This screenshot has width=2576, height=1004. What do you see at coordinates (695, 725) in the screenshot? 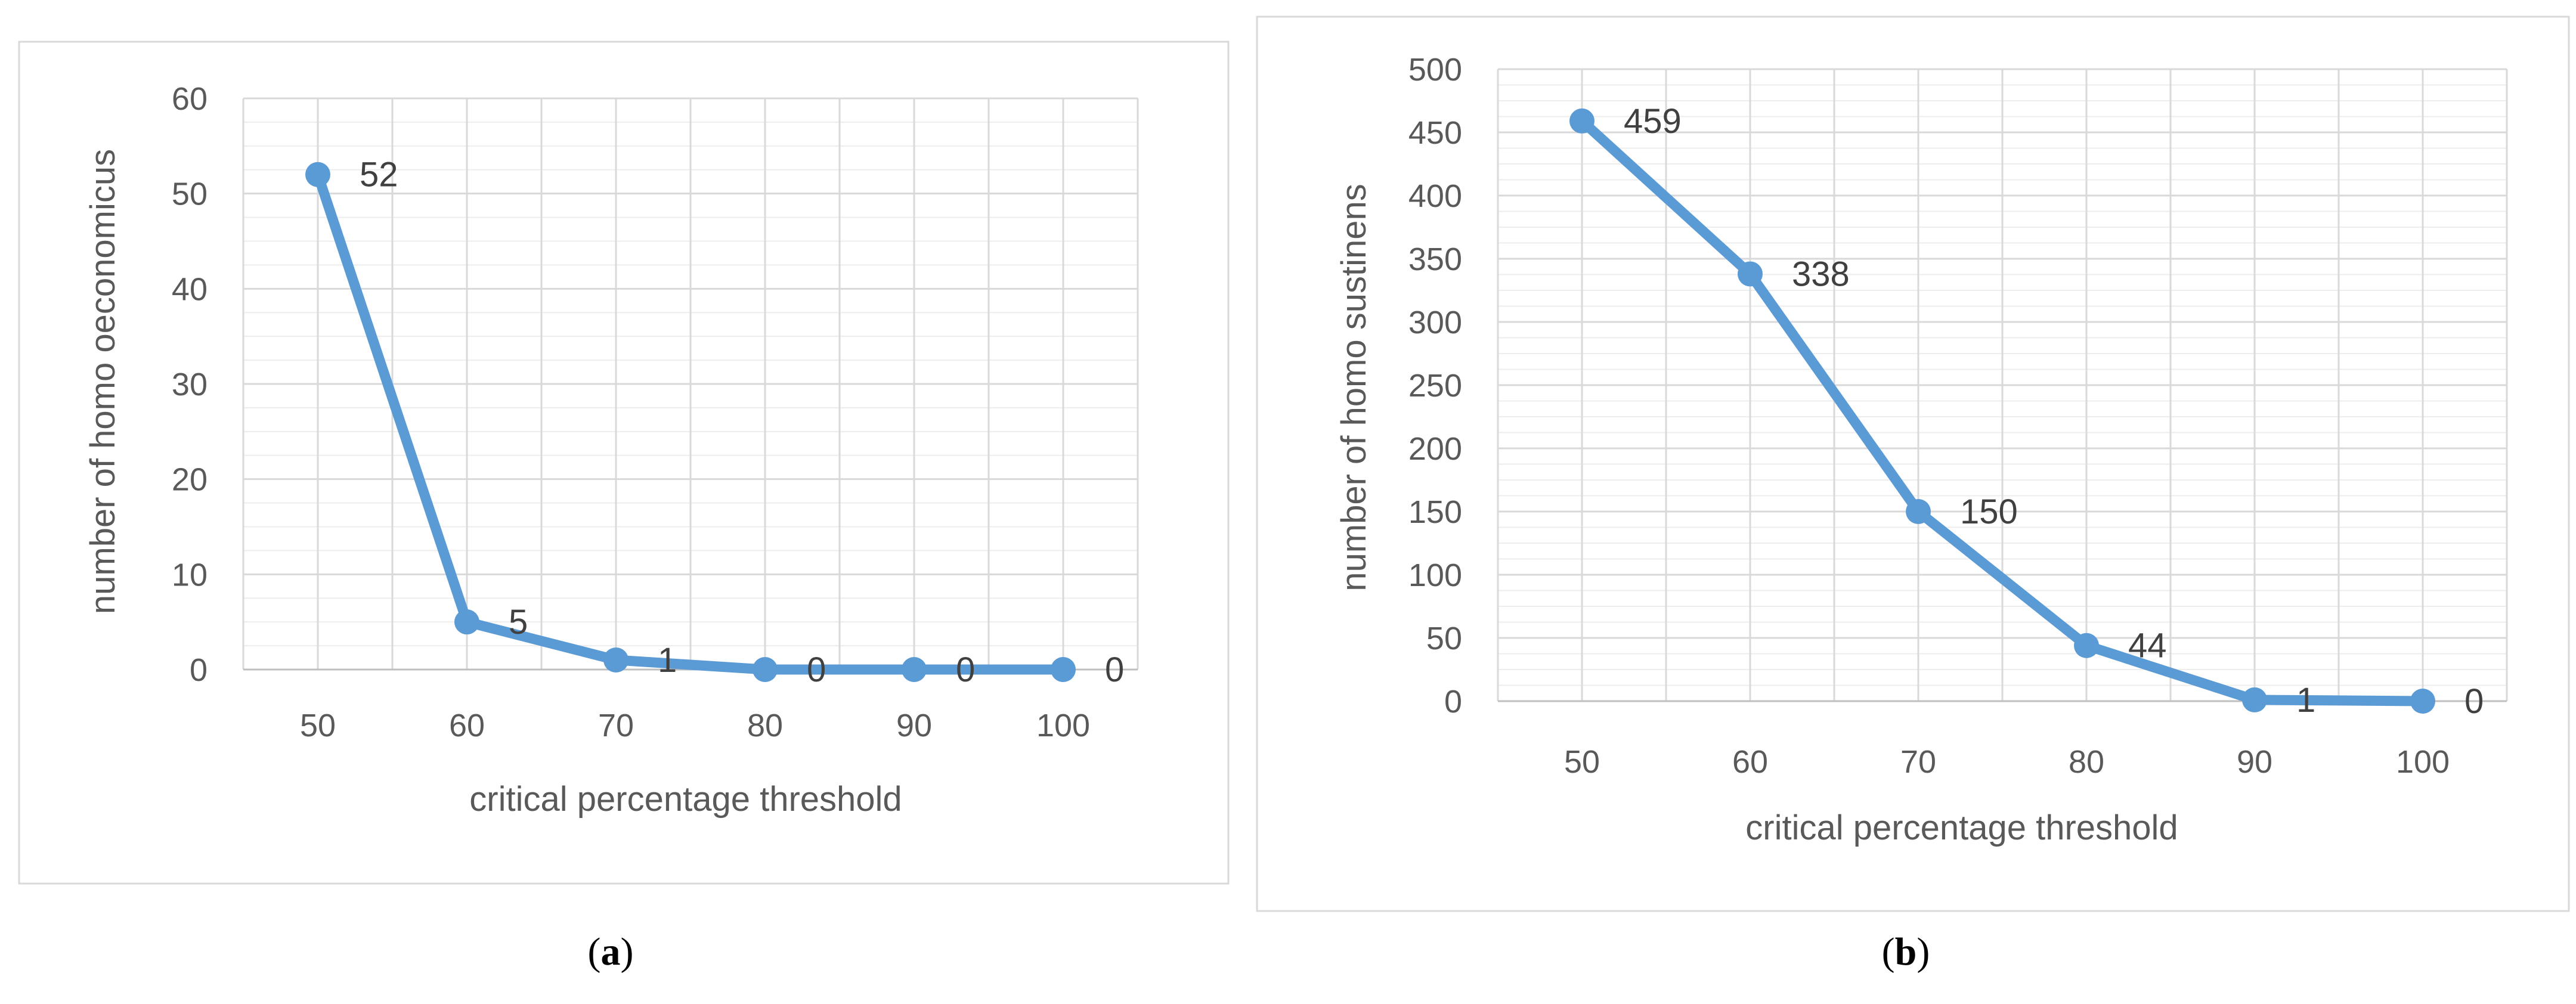
I see `chart-a-x-ticks: 50 60 70 80 90 100` at bounding box center [695, 725].